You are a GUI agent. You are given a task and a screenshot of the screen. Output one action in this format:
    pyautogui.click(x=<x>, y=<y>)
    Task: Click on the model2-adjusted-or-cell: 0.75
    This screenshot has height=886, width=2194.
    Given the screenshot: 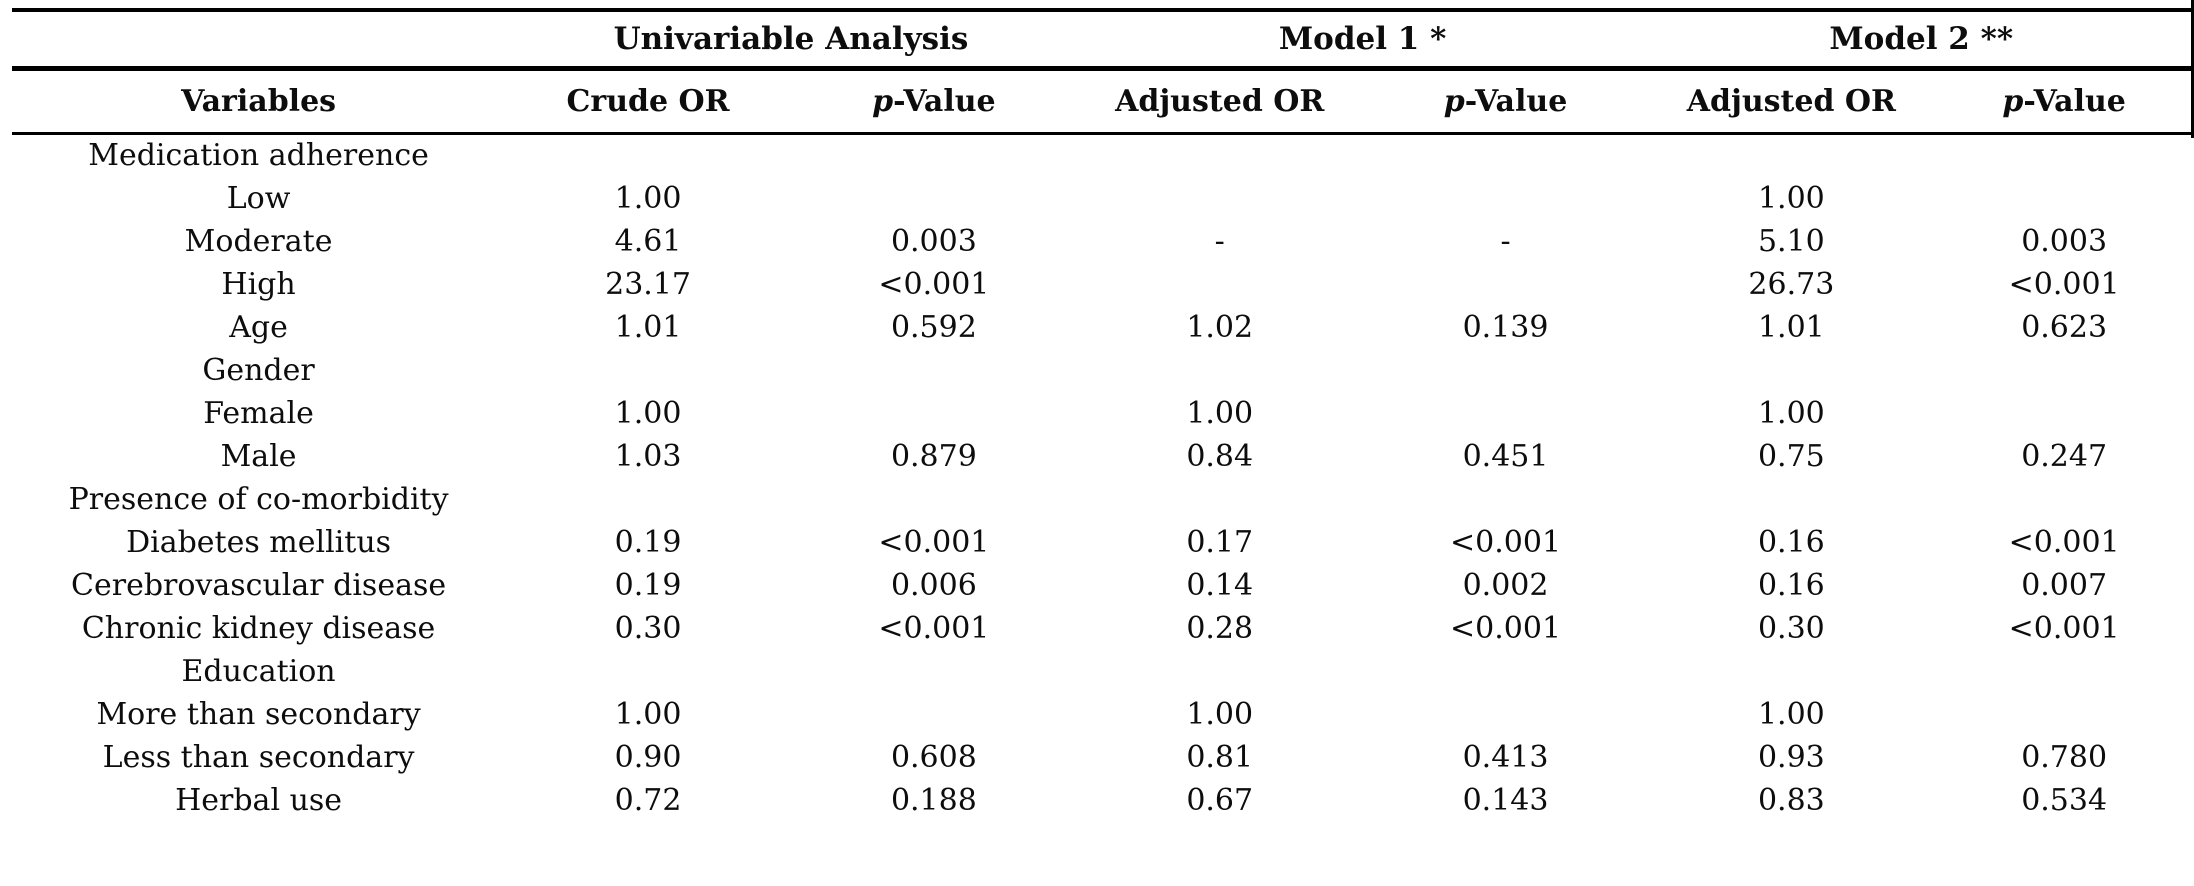 What is the action you would take?
    pyautogui.click(x=1791, y=456)
    